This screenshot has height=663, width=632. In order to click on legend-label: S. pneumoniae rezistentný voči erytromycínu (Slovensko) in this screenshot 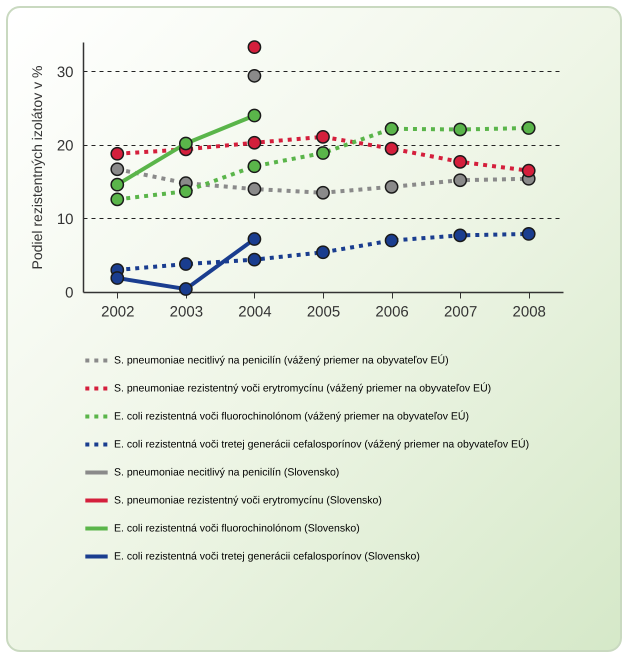, I will do `click(248, 500)`.